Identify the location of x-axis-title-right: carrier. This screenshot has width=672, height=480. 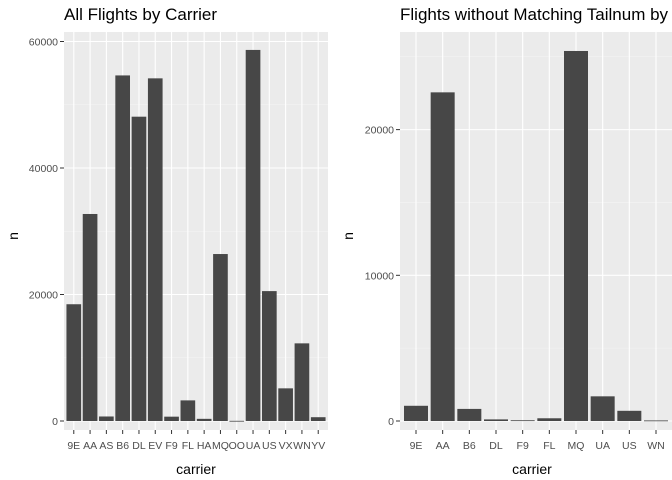
(532, 469).